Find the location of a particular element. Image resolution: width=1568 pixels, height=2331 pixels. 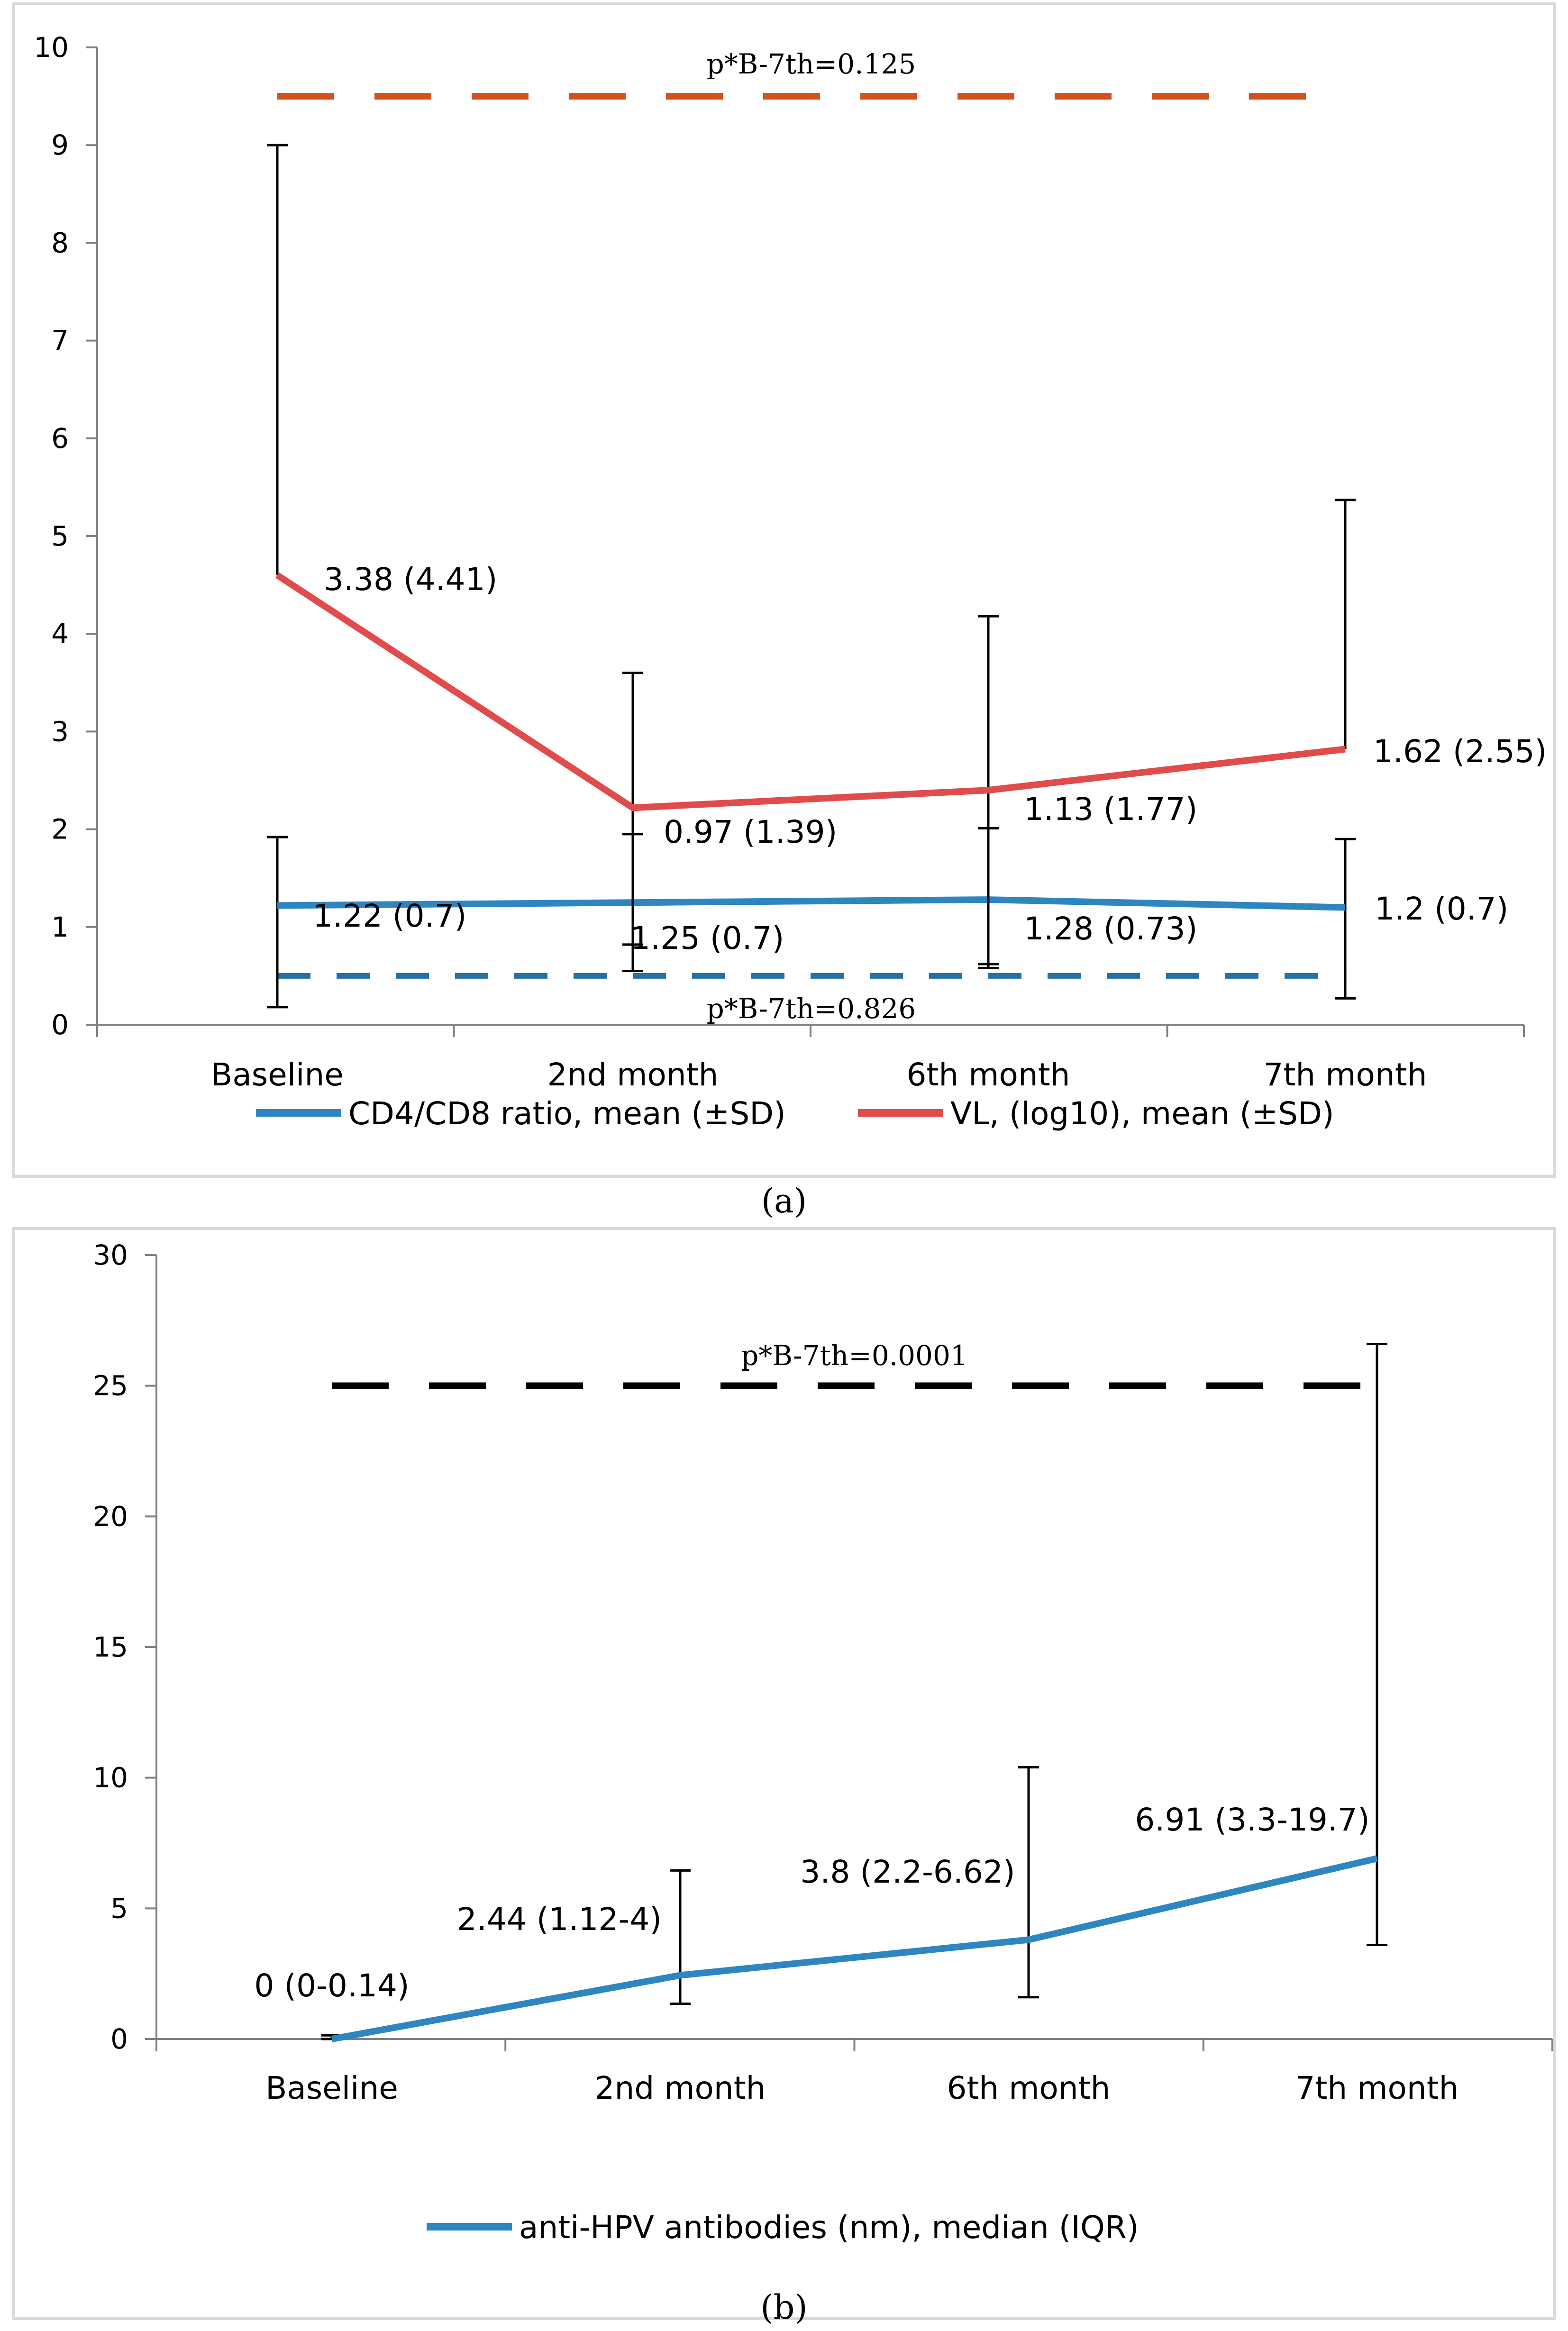

series-line-cd4-cd8-ratio-mean-sd is located at coordinates (811, 903).